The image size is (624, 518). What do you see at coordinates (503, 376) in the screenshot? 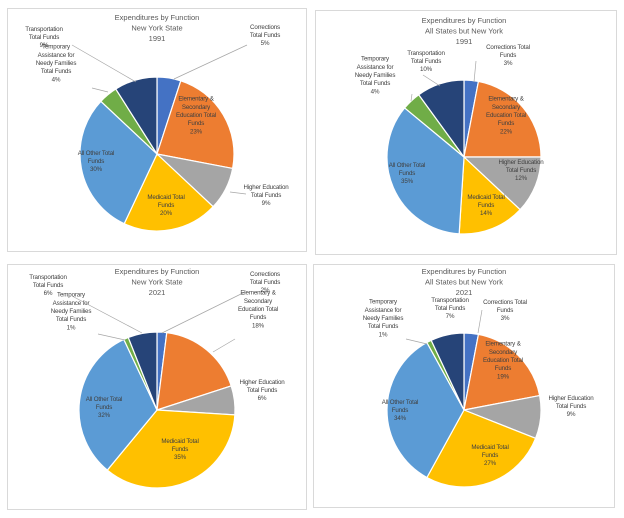
I see `data-label-value: 19%` at bounding box center [503, 376].